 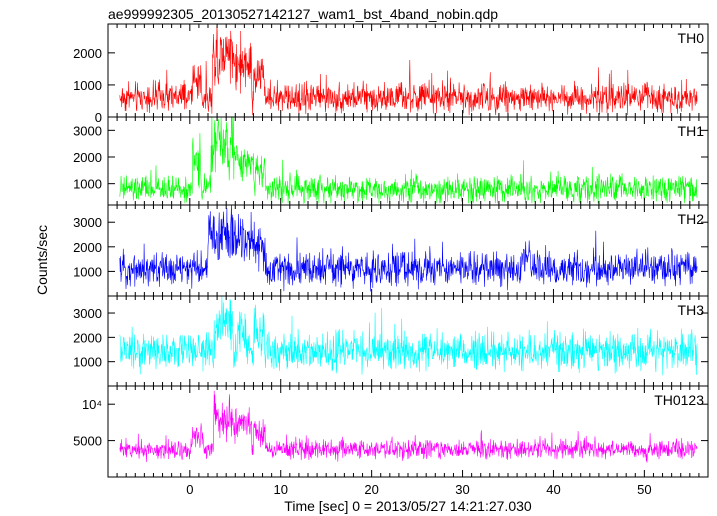 What do you see at coordinates (408, 161) in the screenshot?
I see `series-line-th1` at bounding box center [408, 161].